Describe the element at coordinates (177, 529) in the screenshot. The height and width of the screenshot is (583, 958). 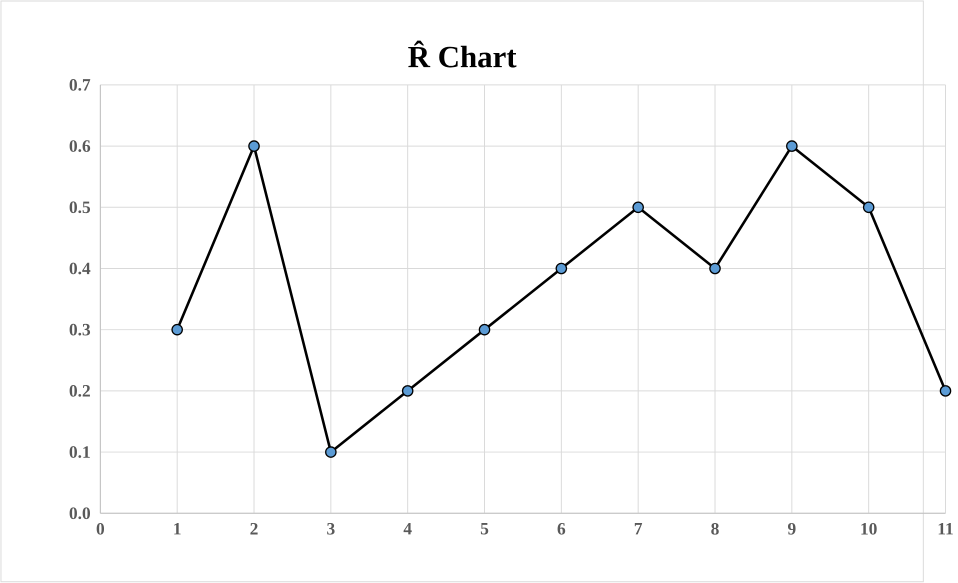
I see `x-tick-label: 1` at that location.